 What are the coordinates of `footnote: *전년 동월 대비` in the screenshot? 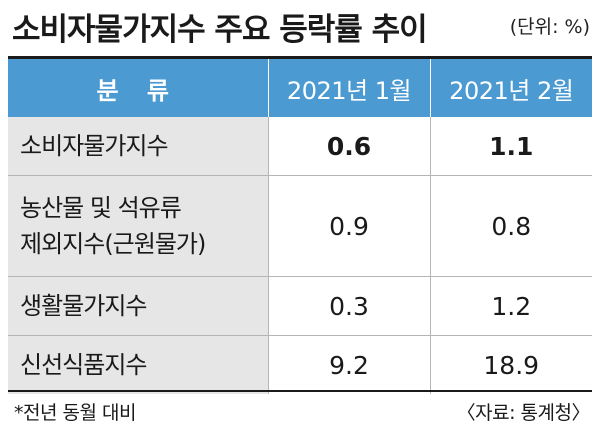 It's located at (75, 413).